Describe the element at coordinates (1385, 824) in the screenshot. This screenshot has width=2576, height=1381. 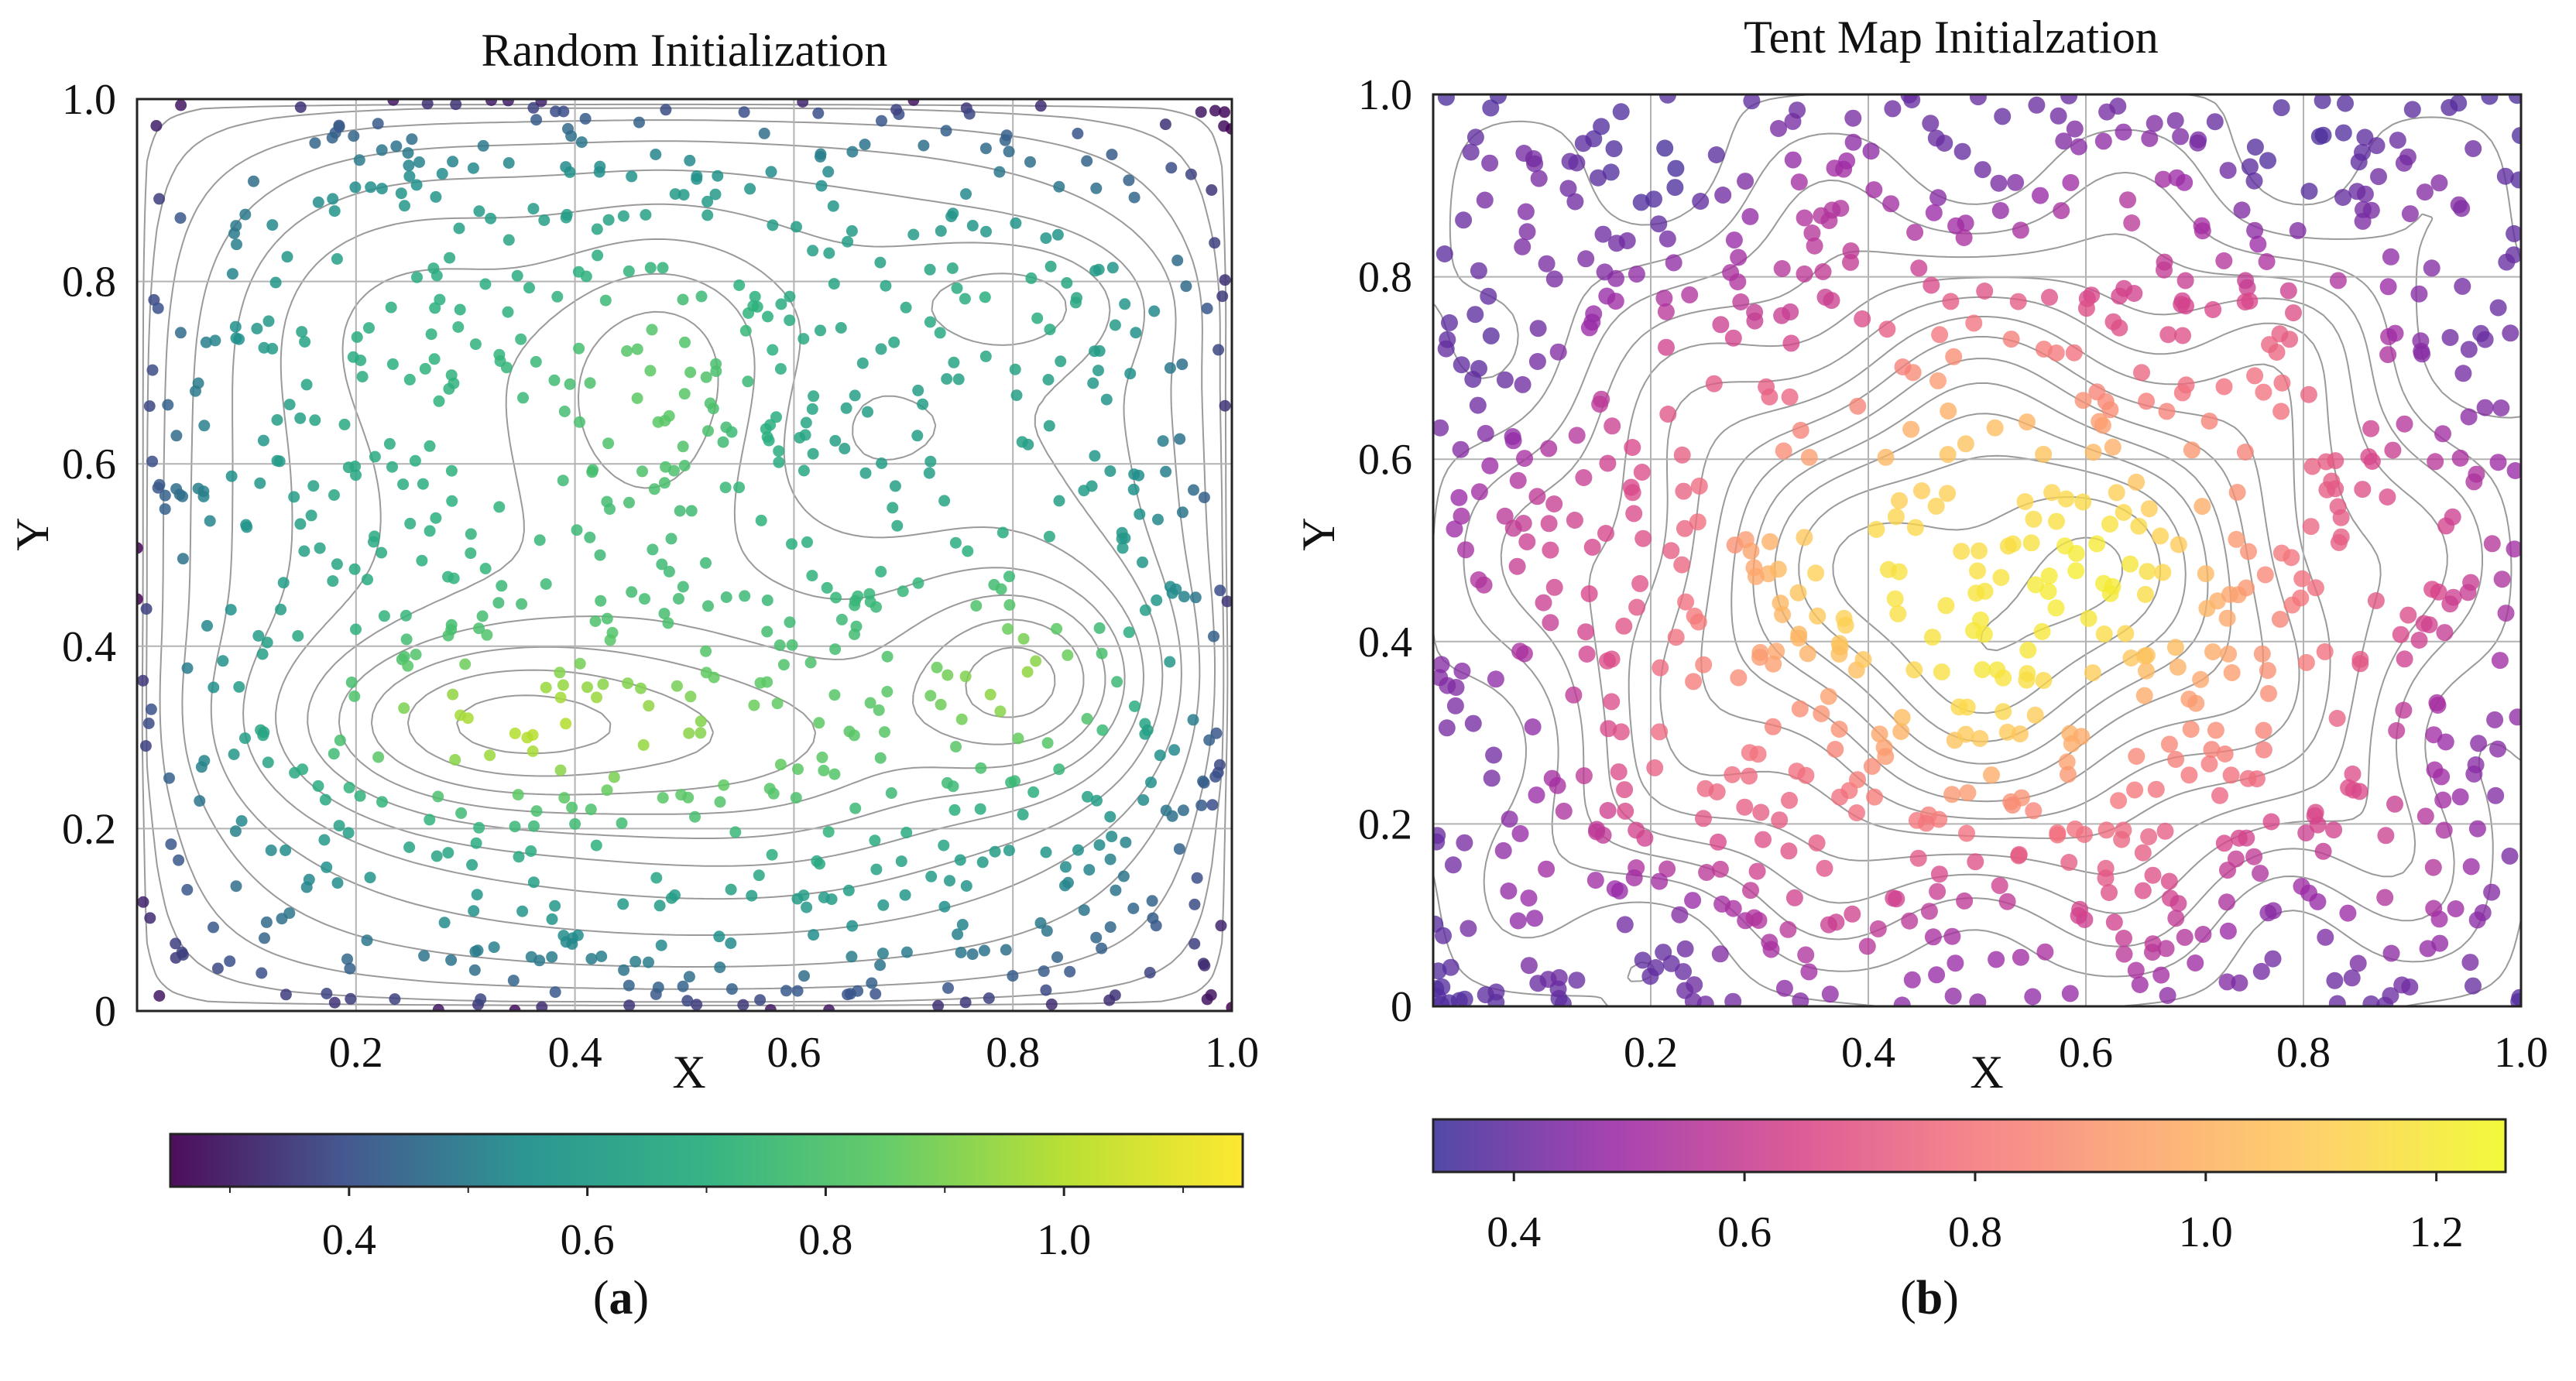
I see `y-tick-label: 0.2` at that location.